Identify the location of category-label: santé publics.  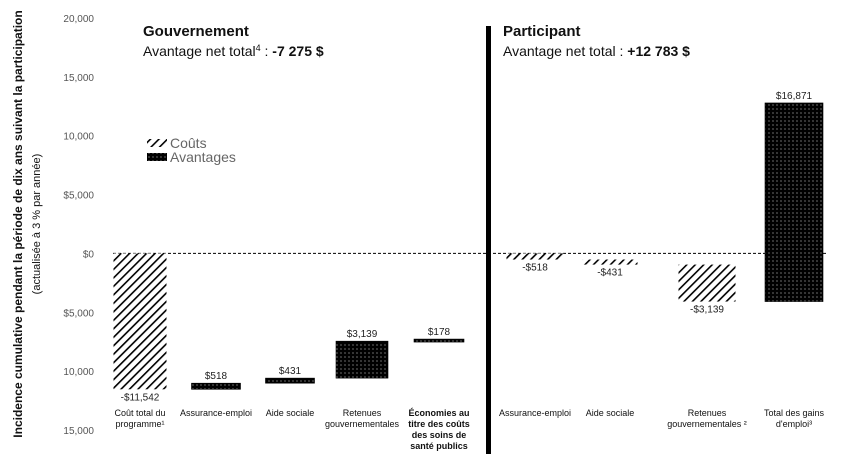
(439, 446).